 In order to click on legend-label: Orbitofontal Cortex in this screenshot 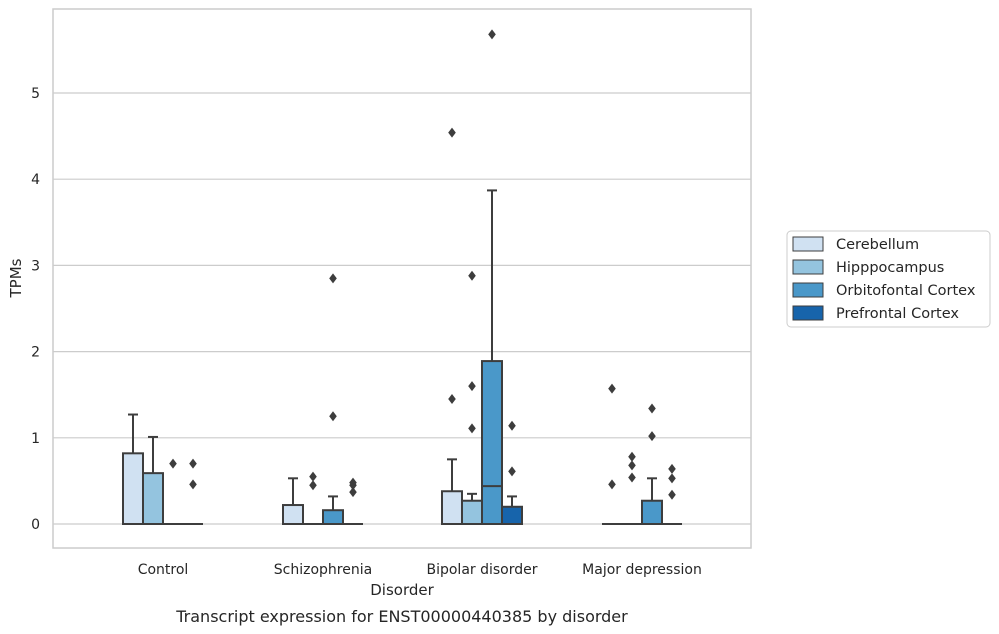, I will do `click(906, 291)`.